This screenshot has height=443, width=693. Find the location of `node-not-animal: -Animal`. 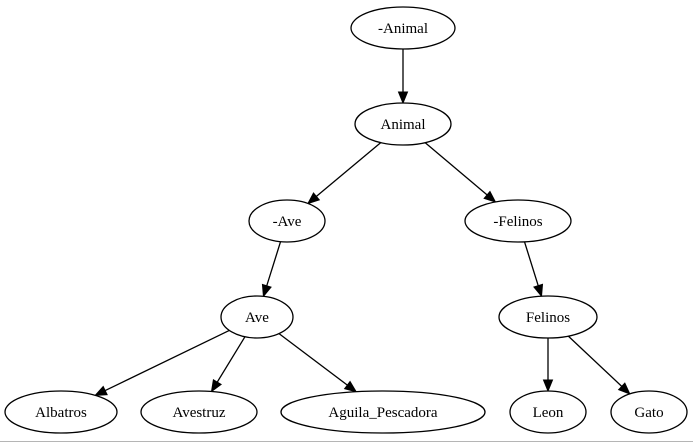

node-not-animal: -Animal is located at coordinates (403, 28).